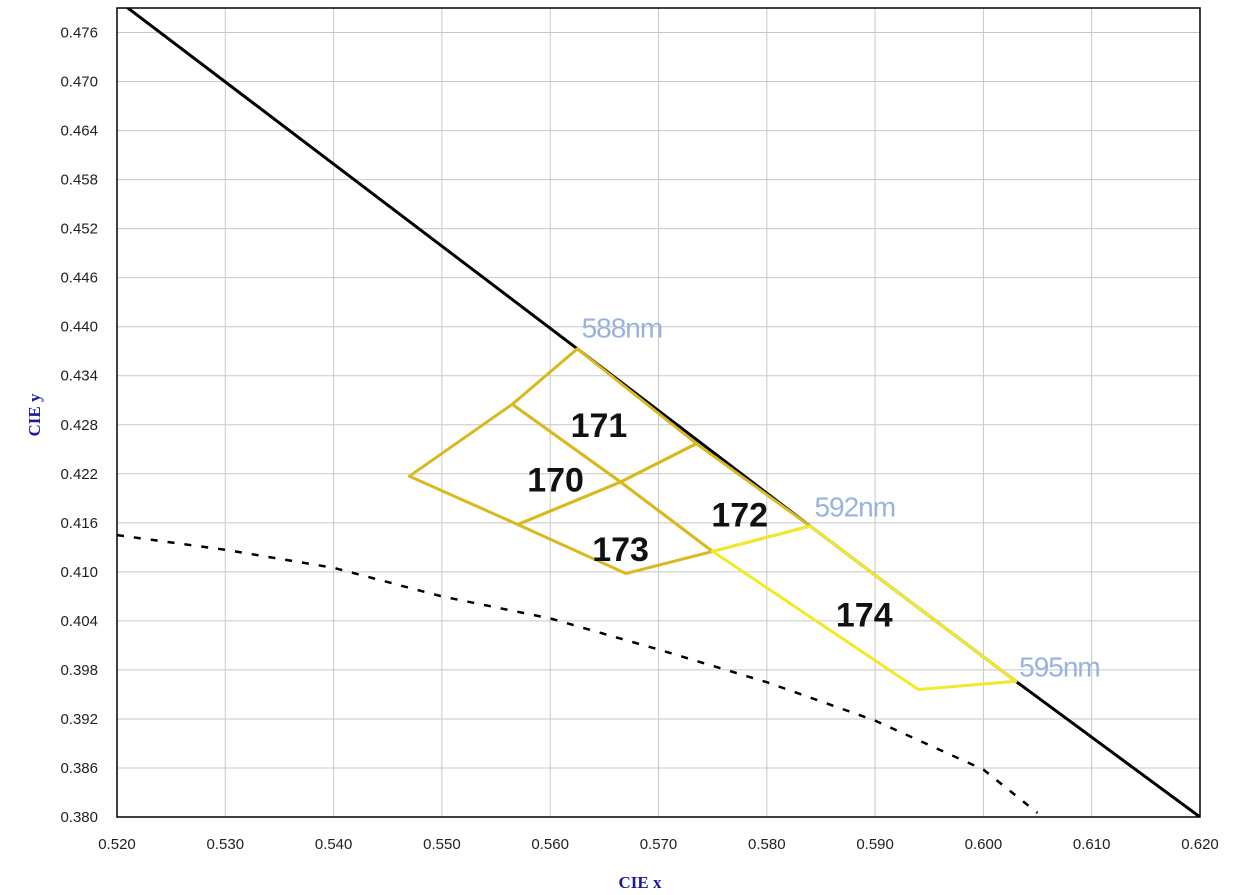 This screenshot has height=895, width=1248. Describe the element at coordinates (640, 882) in the screenshot. I see `x-axis-title: CIE x` at that location.